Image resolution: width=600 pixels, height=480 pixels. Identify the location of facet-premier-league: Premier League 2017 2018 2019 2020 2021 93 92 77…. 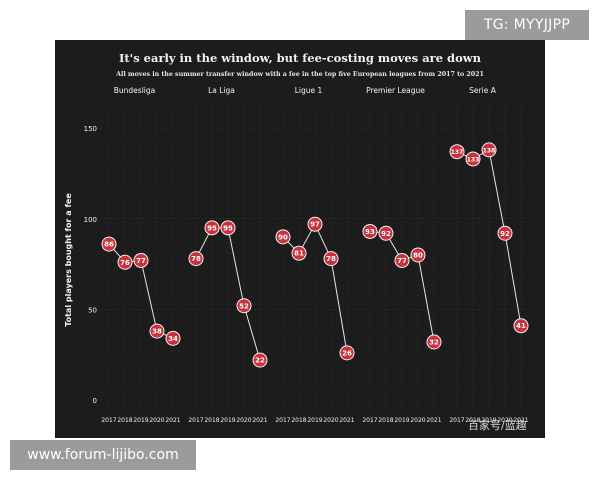
(401, 255).